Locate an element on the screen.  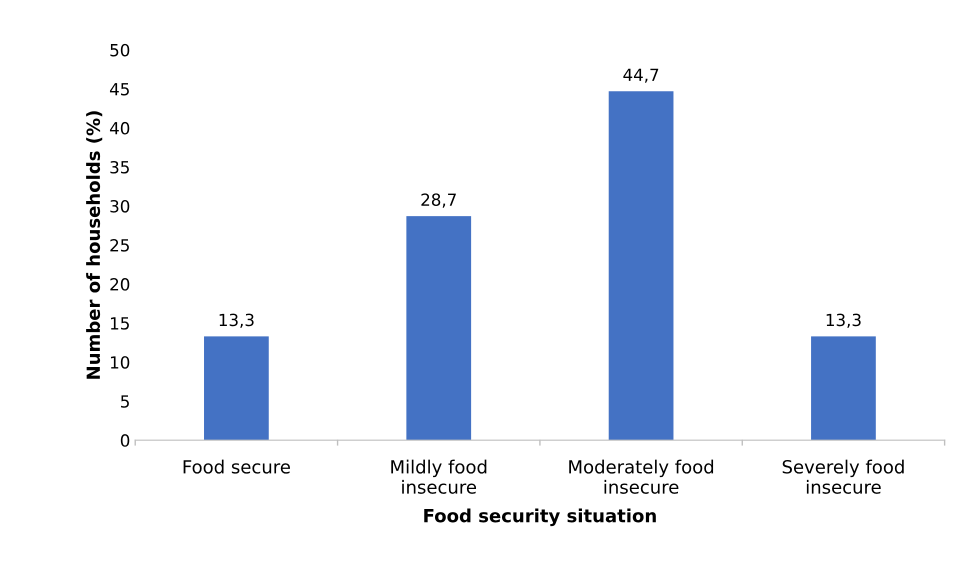
x-tick-label: Food secure is located at coordinates (237, 467).